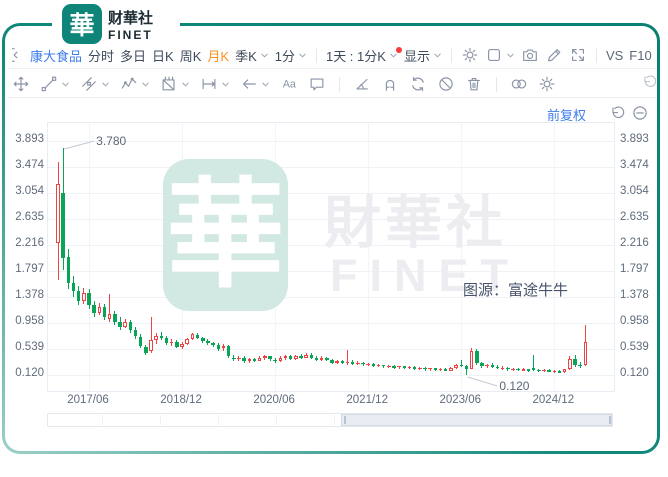 The width and height of the screenshot is (668, 477). I want to click on gann-box-tool, so click(175, 84).